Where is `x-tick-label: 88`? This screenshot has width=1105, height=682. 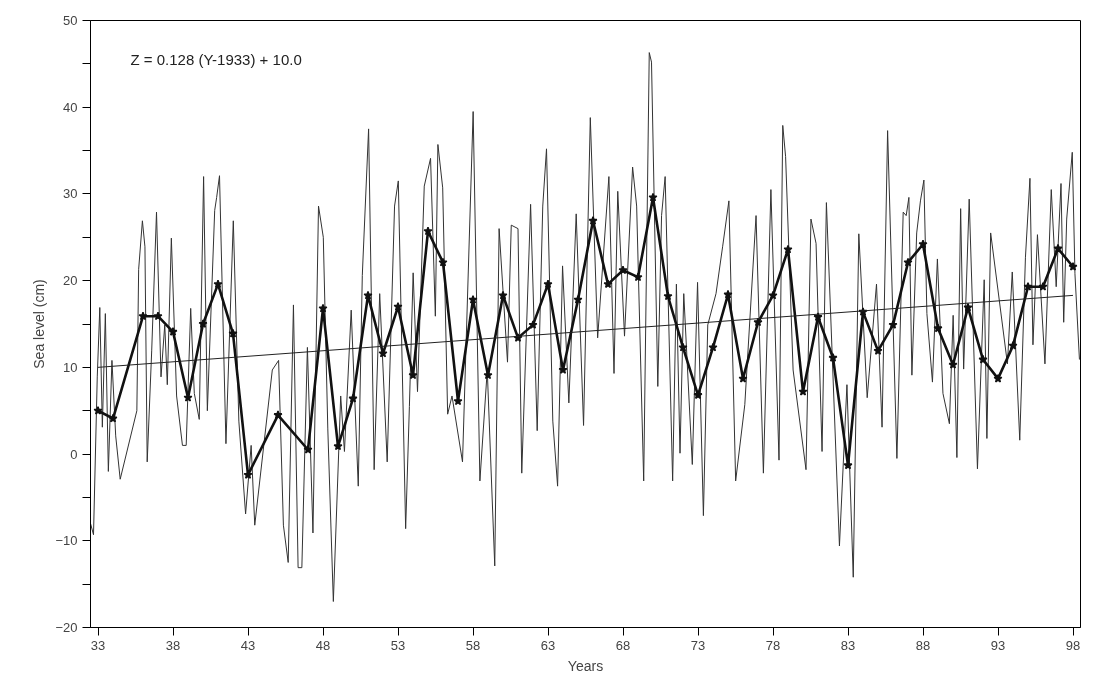 x-tick-label: 88 is located at coordinates (923, 645).